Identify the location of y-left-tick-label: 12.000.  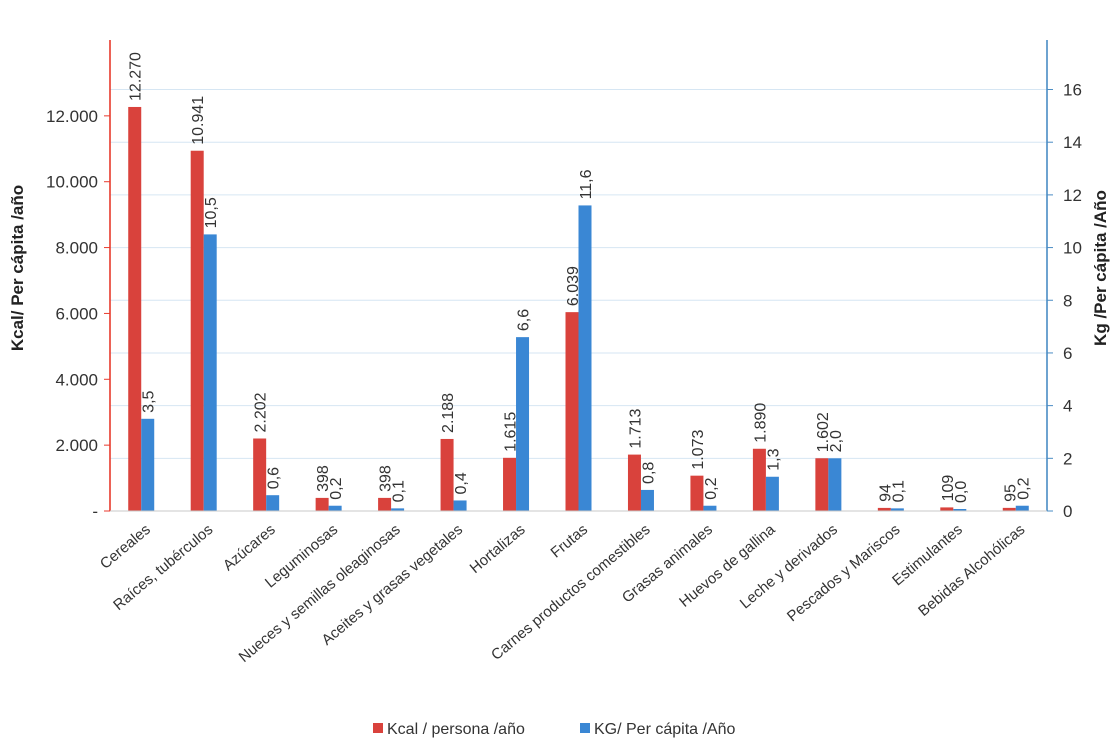
(72, 116).